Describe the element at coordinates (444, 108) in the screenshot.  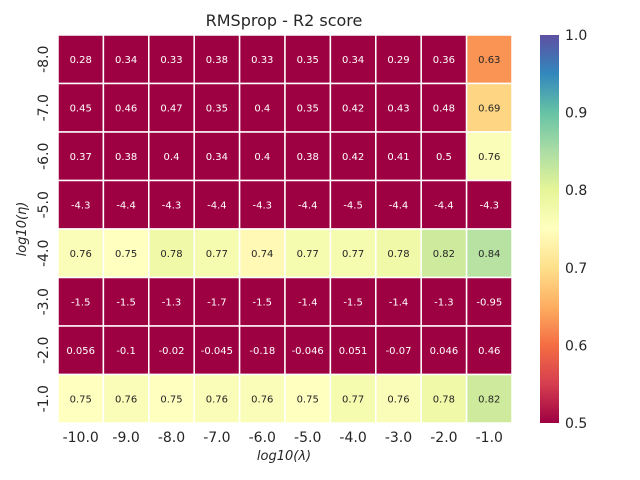
I see `cell-value-label: 0.48` at that location.